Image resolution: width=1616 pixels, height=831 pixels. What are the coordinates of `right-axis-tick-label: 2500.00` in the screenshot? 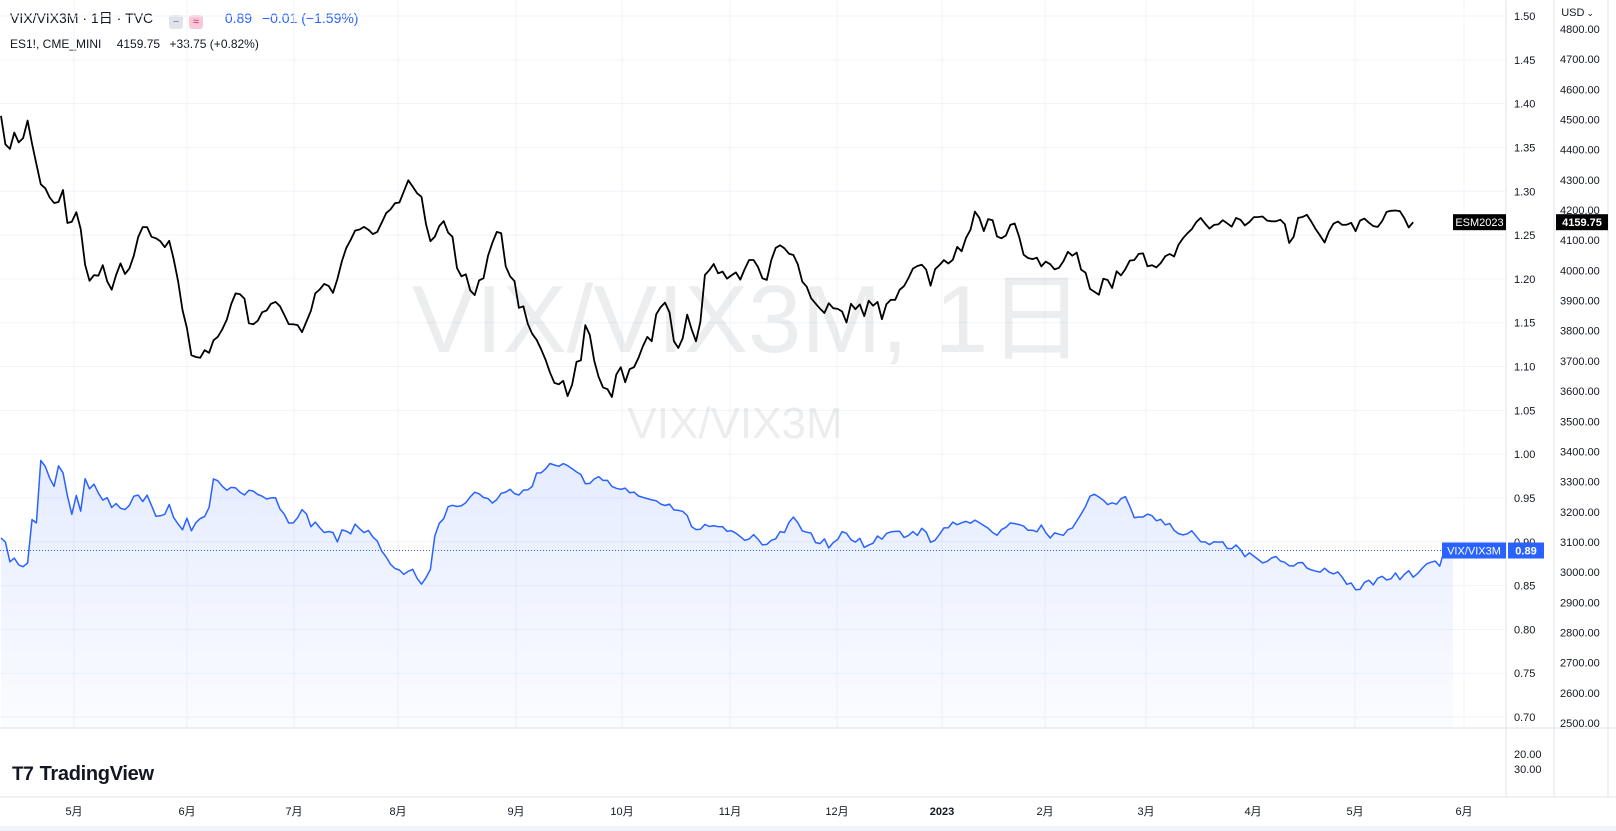 It's located at (1580, 724).